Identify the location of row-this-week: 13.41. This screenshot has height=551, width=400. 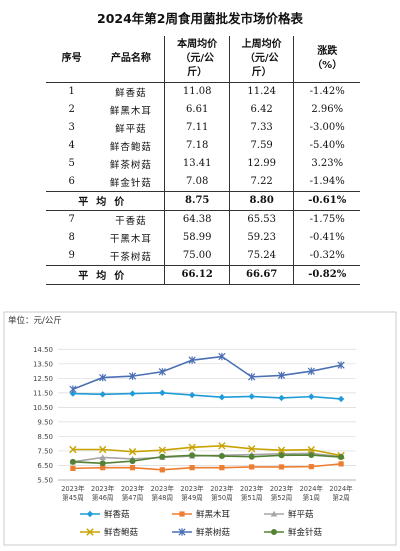
(197, 163).